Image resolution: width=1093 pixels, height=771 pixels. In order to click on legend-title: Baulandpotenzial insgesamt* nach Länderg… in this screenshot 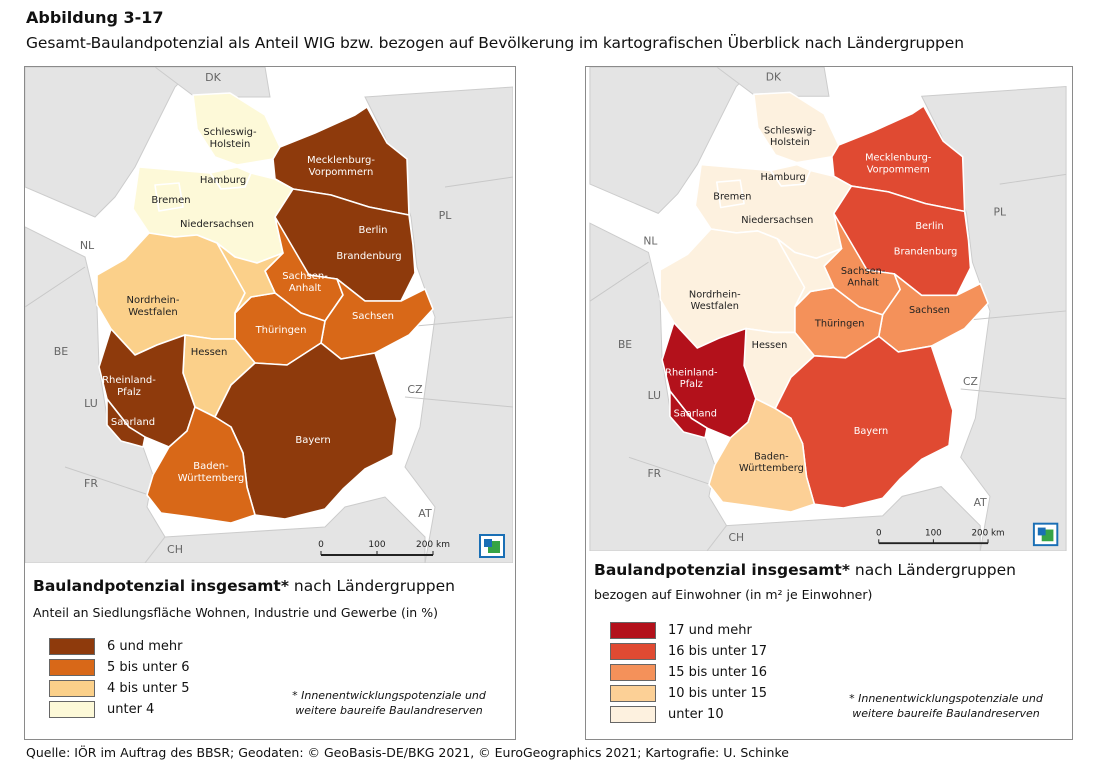, I will do `click(244, 586)`.